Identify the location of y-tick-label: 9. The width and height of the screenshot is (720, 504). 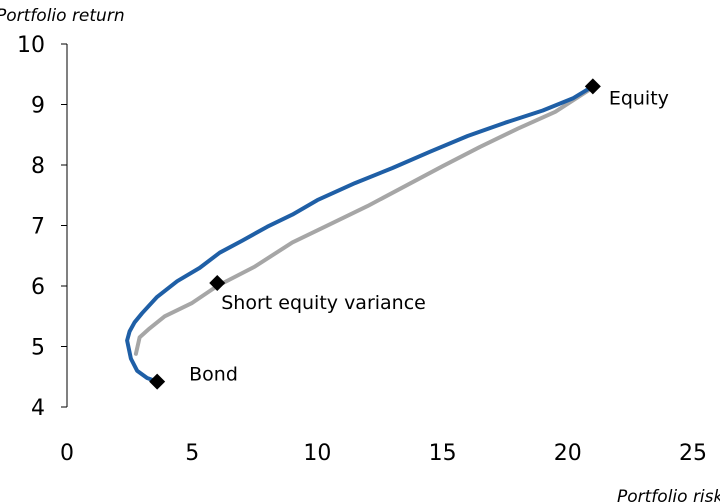
(38, 106).